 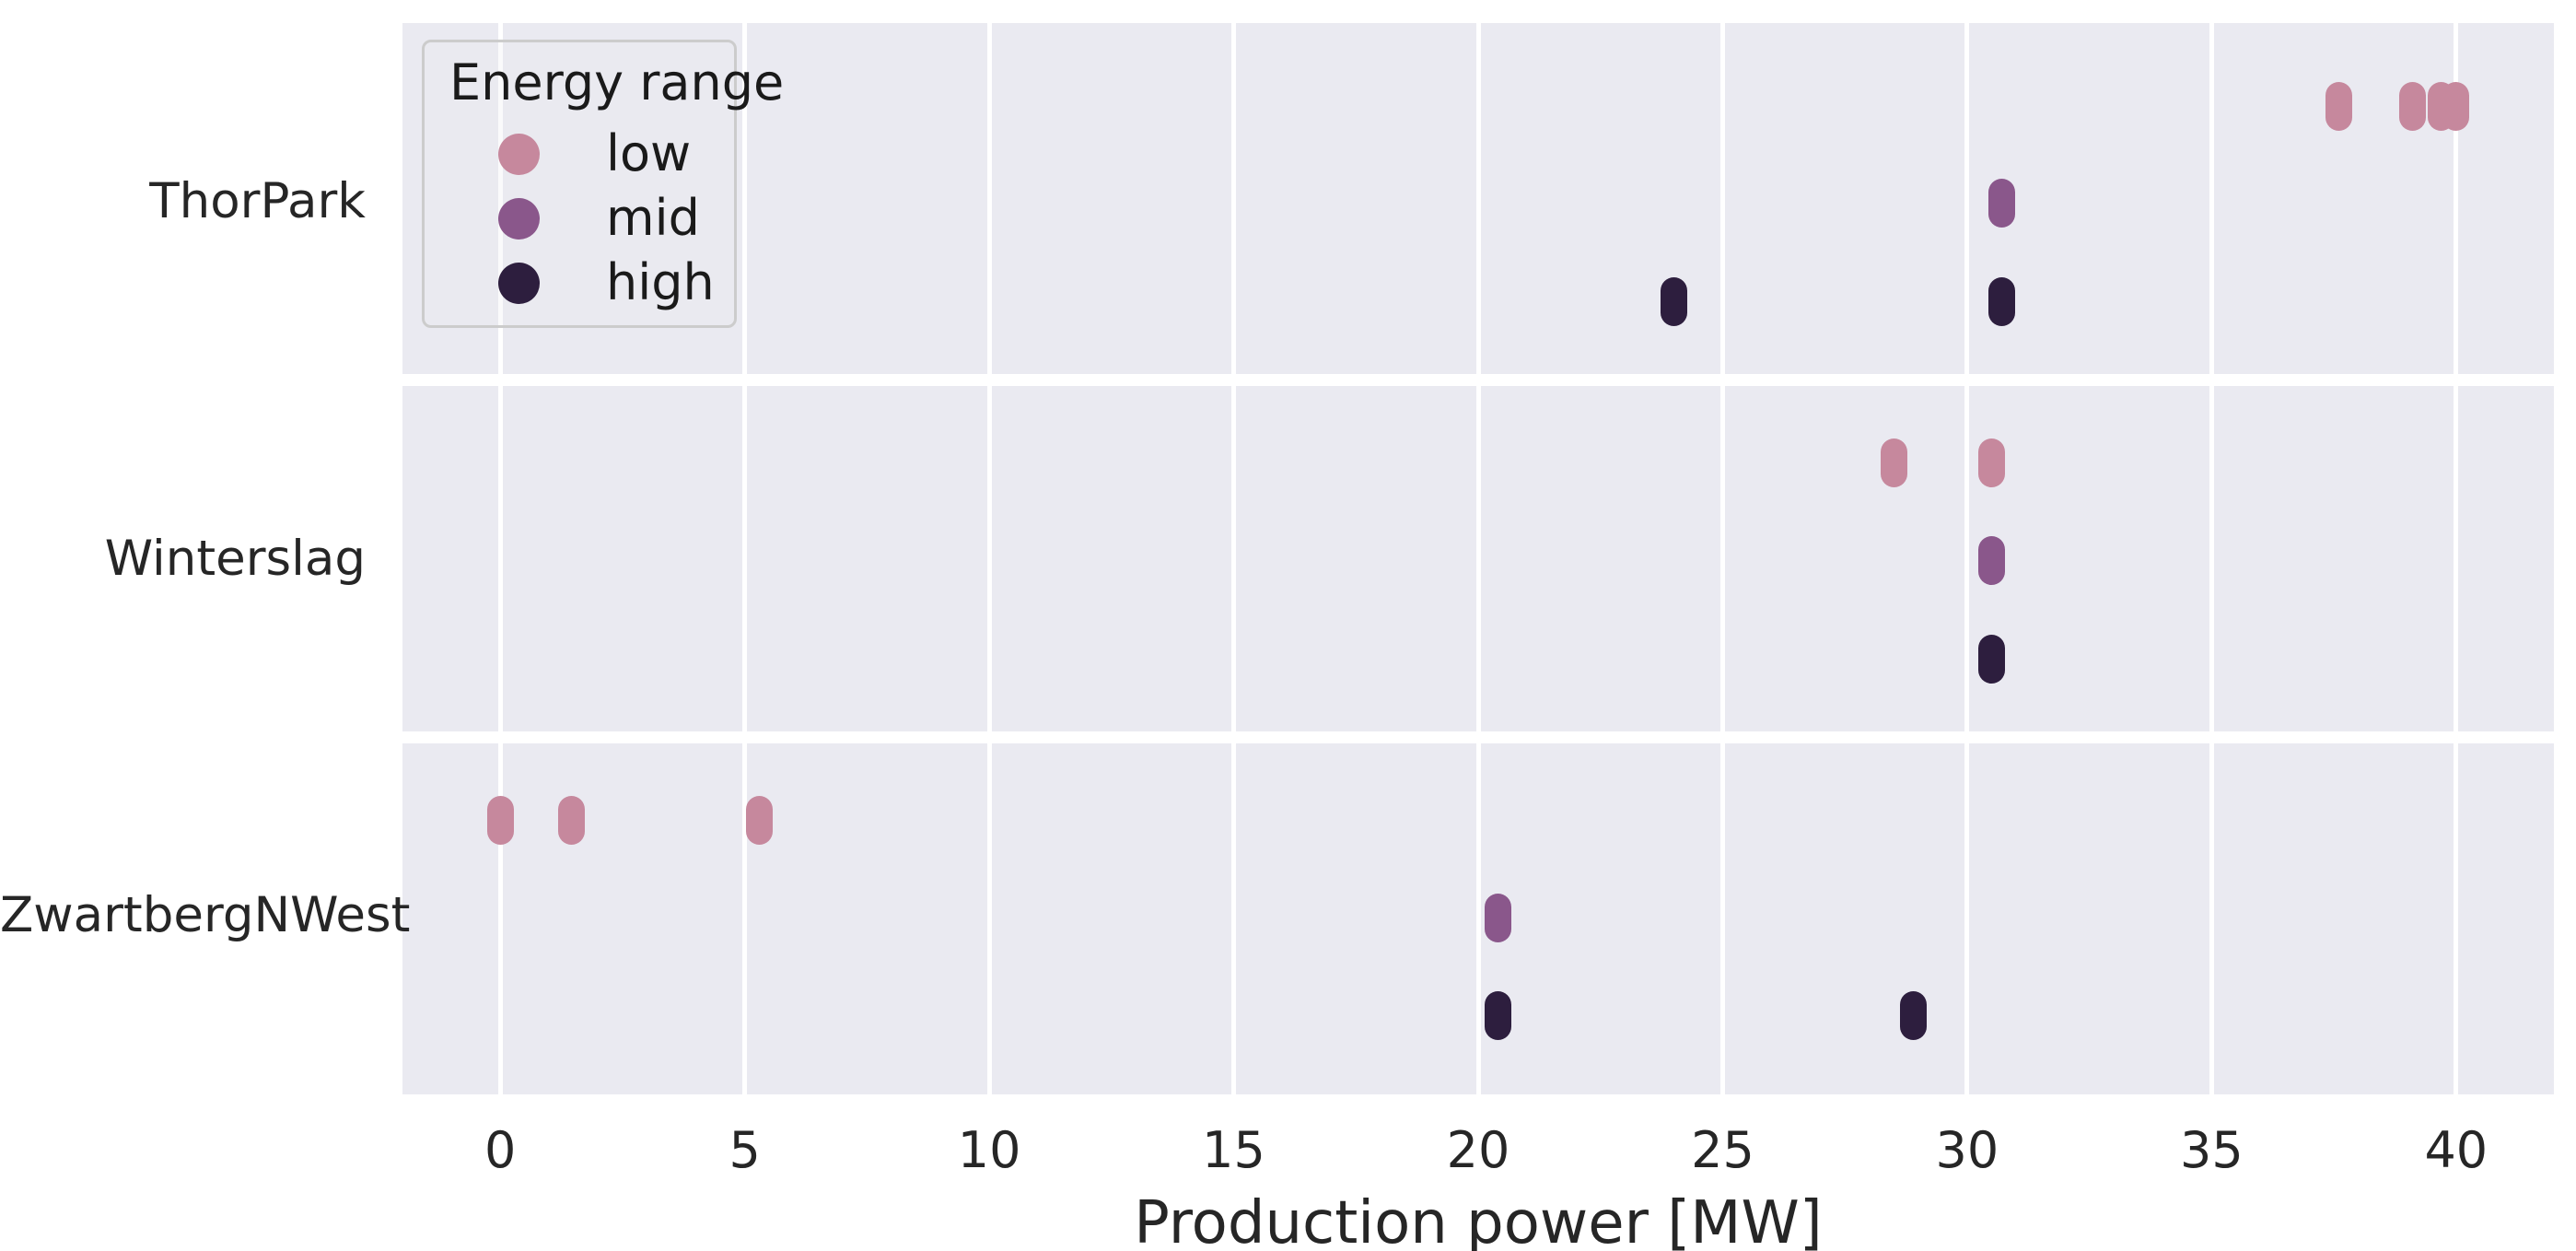 I want to click on x-axis-tick-label: 40, so click(x=2456, y=1150).